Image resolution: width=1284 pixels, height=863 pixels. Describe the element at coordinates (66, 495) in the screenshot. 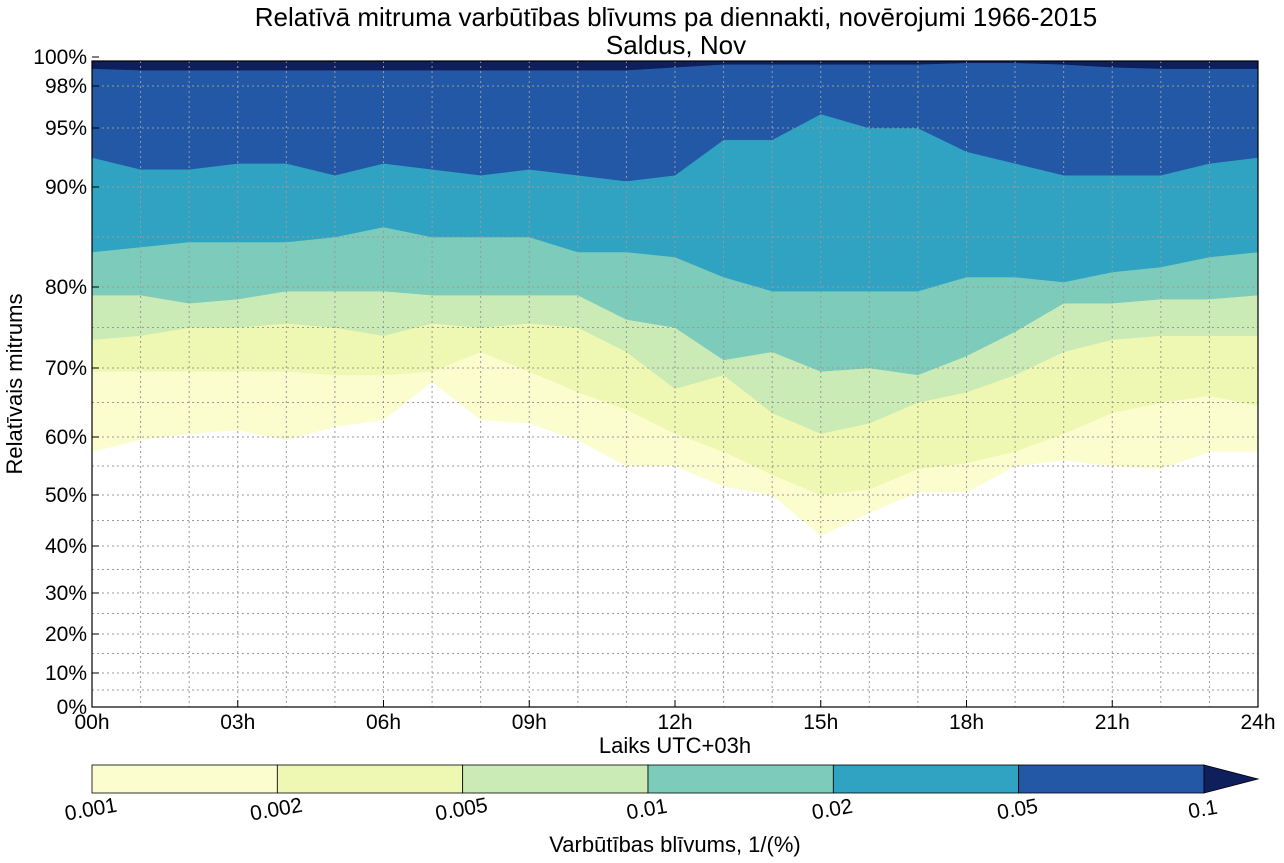

I see `y-tick-label: 50%` at that location.